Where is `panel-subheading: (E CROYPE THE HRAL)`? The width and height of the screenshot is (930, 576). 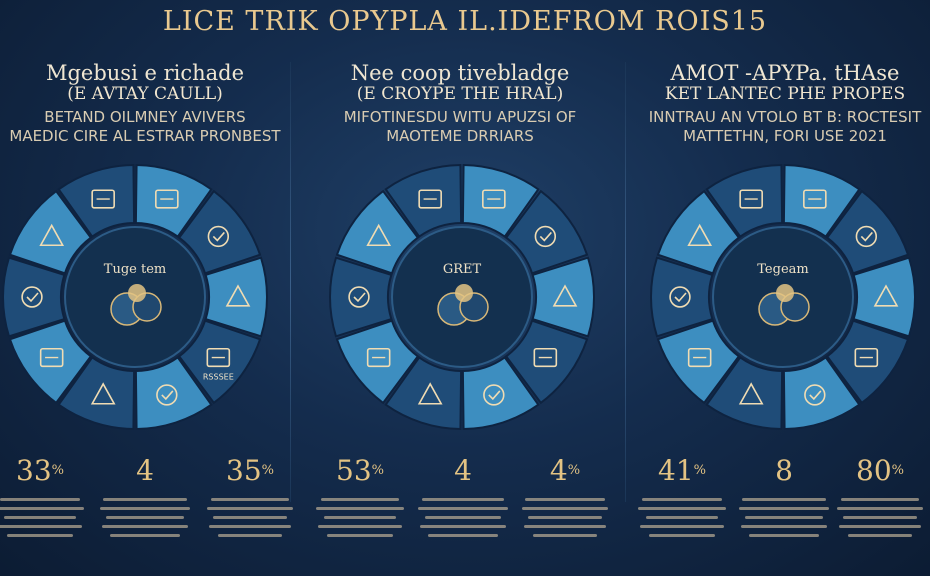
panel-subheading: (E CROYPE THE HRAL) is located at coordinates (460, 94).